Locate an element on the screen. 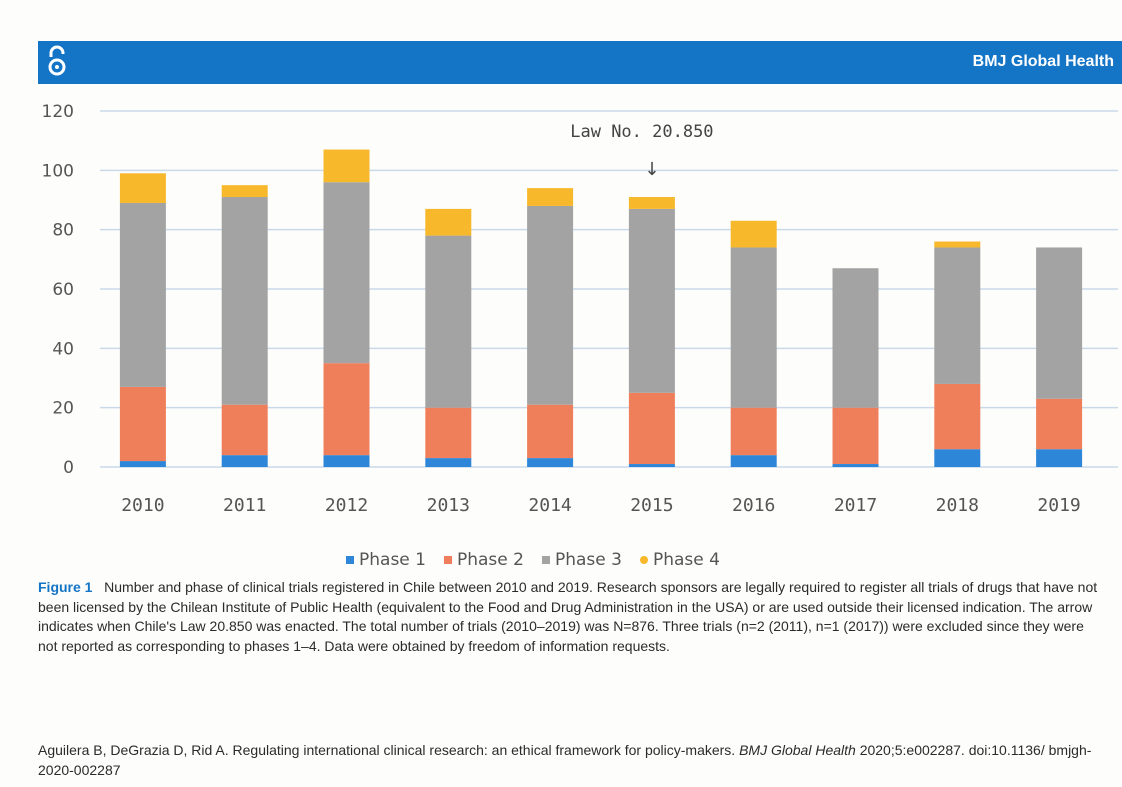  y-tick-label-60: 60 is located at coordinates (63, 290).